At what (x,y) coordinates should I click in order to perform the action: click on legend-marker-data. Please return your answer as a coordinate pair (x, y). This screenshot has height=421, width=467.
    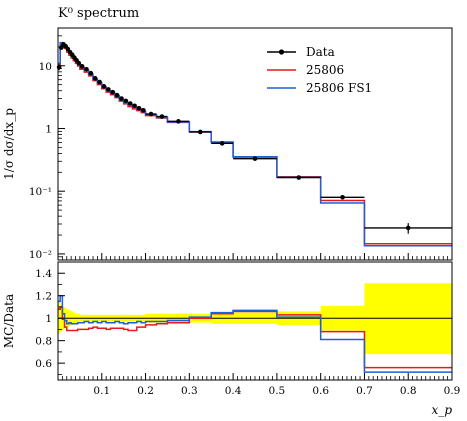
    Looking at the image, I should click on (281, 52).